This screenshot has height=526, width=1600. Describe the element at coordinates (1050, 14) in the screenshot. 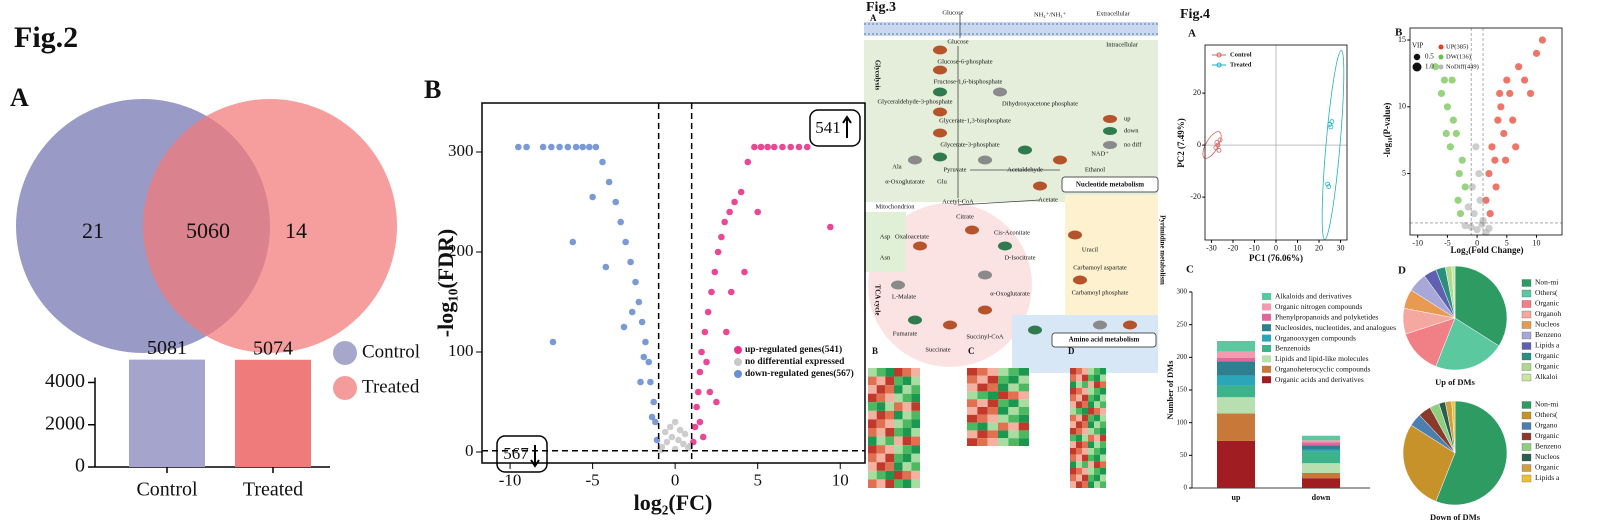

I see `pathway-label: NH₄⁺/NH₃⁺` at that location.